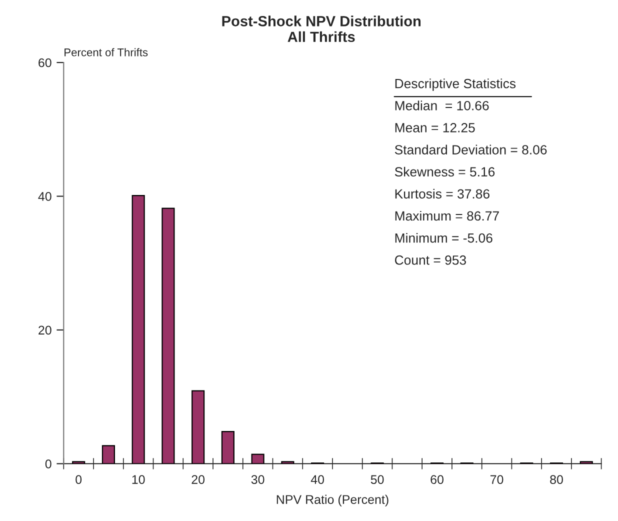 Image resolution: width=618 pixels, height=521 pixels. What do you see at coordinates (321, 29) in the screenshot?
I see `chart-title: Post-Shock NPV Distribution All Thrifts` at bounding box center [321, 29].